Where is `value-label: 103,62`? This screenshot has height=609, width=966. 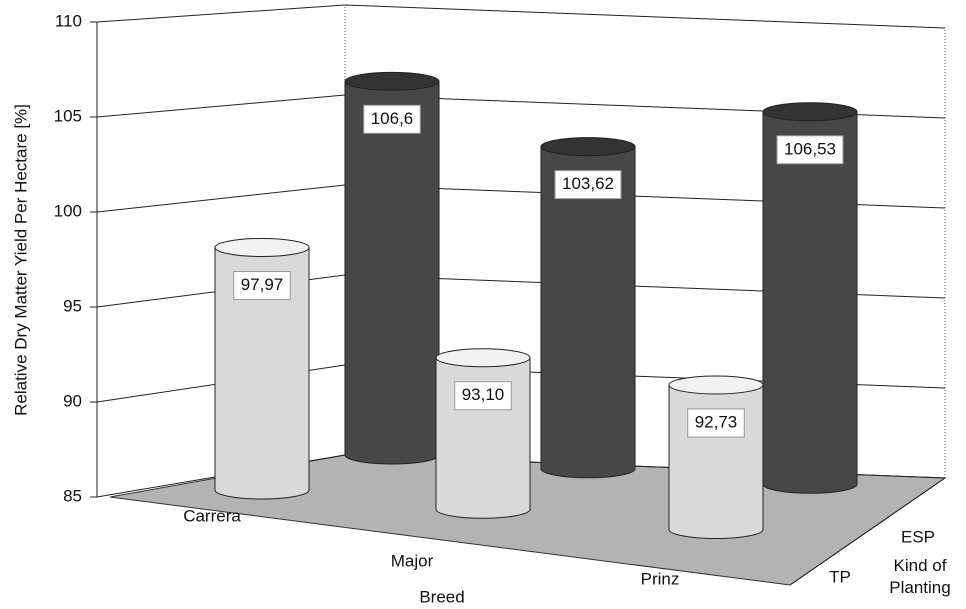
value-label: 103,62 is located at coordinates (588, 183).